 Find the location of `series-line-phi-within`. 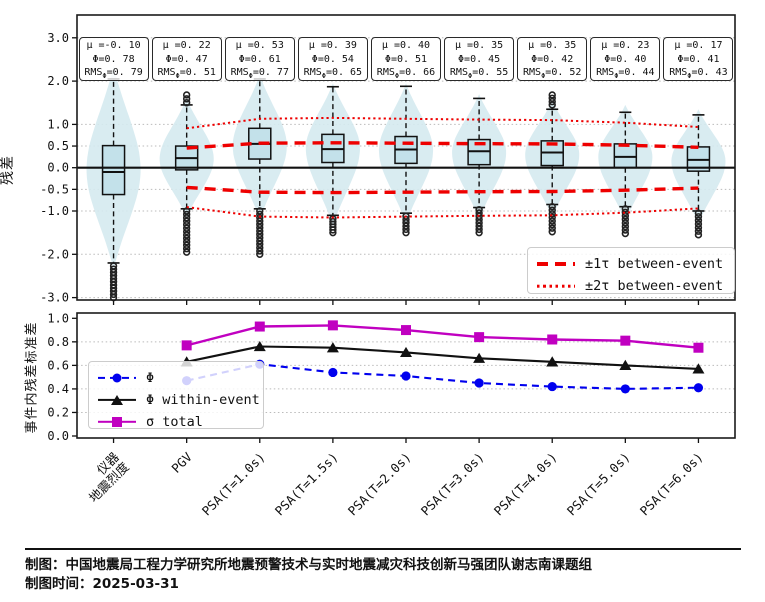

series-line-phi-within is located at coordinates (442, 357).